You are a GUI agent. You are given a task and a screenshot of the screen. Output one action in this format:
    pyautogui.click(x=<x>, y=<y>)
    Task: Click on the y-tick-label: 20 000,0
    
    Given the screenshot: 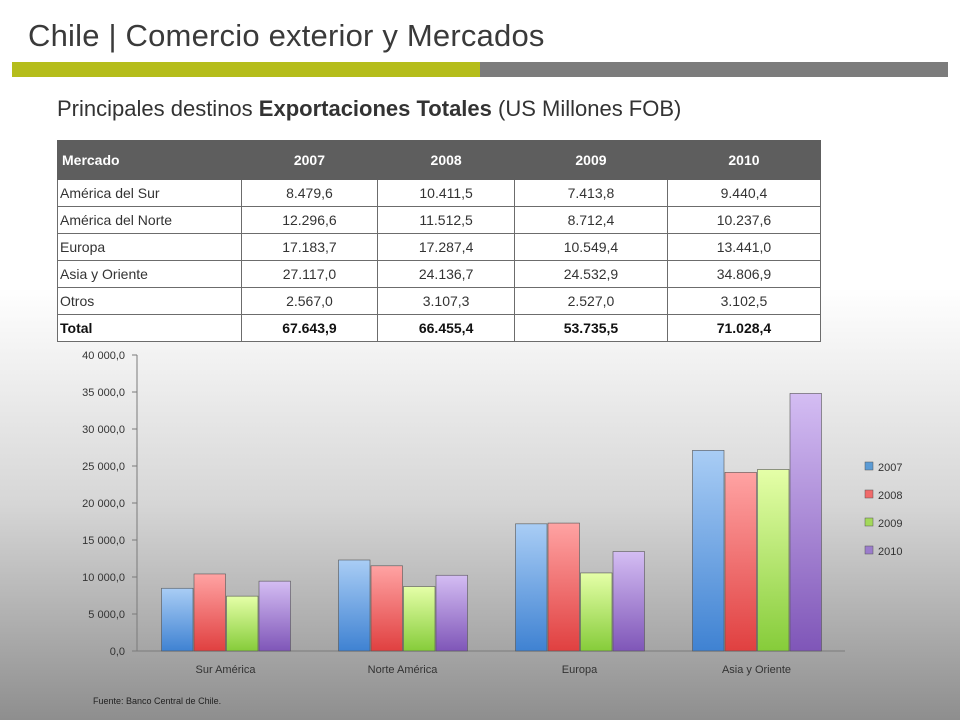 What is the action you would take?
    pyautogui.click(x=103, y=504)
    